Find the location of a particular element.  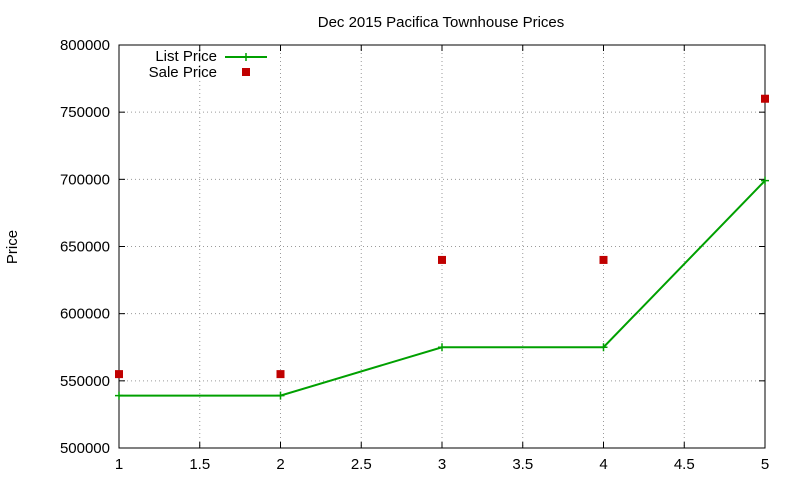

y-tick-label: 700000 is located at coordinates (85, 179).